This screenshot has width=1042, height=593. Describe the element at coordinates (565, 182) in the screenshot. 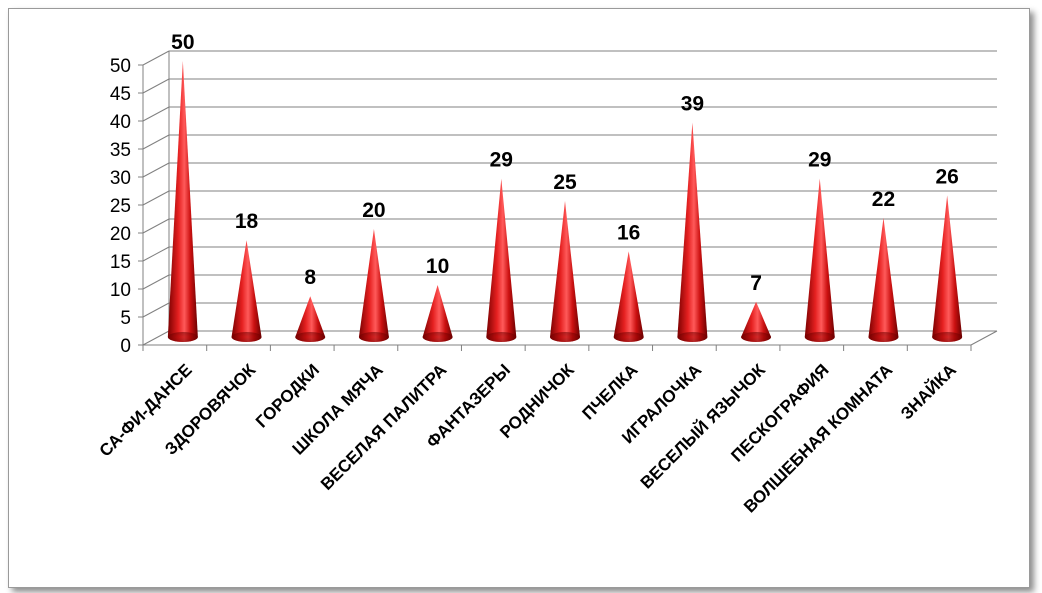

I see `data-label: 25` at that location.